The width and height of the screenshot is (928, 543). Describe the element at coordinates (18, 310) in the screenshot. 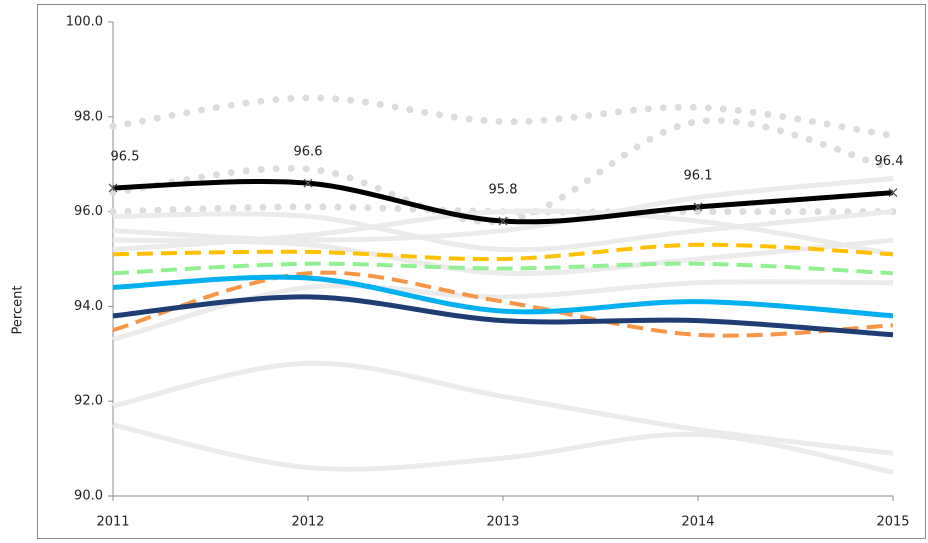

I see `y-axis-label: Percent` at that location.